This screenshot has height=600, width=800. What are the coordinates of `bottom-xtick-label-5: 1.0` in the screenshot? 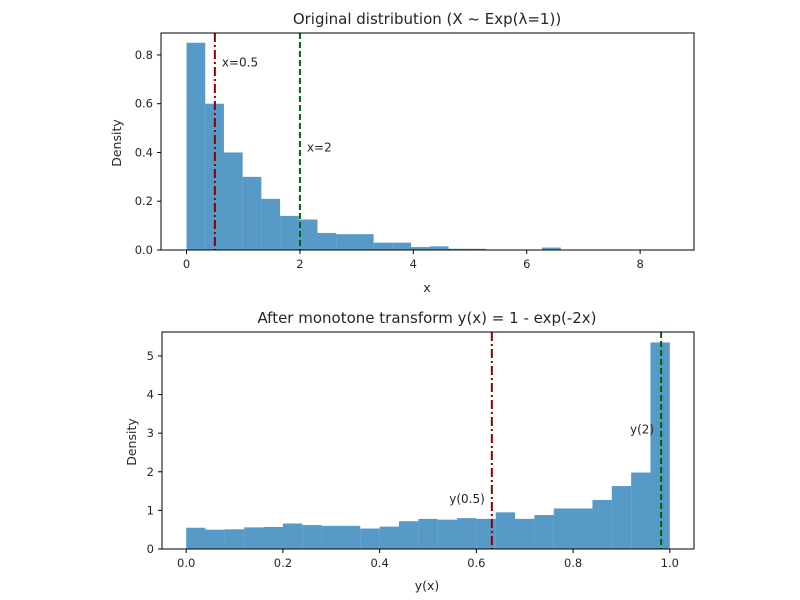 It's located at (670, 563).